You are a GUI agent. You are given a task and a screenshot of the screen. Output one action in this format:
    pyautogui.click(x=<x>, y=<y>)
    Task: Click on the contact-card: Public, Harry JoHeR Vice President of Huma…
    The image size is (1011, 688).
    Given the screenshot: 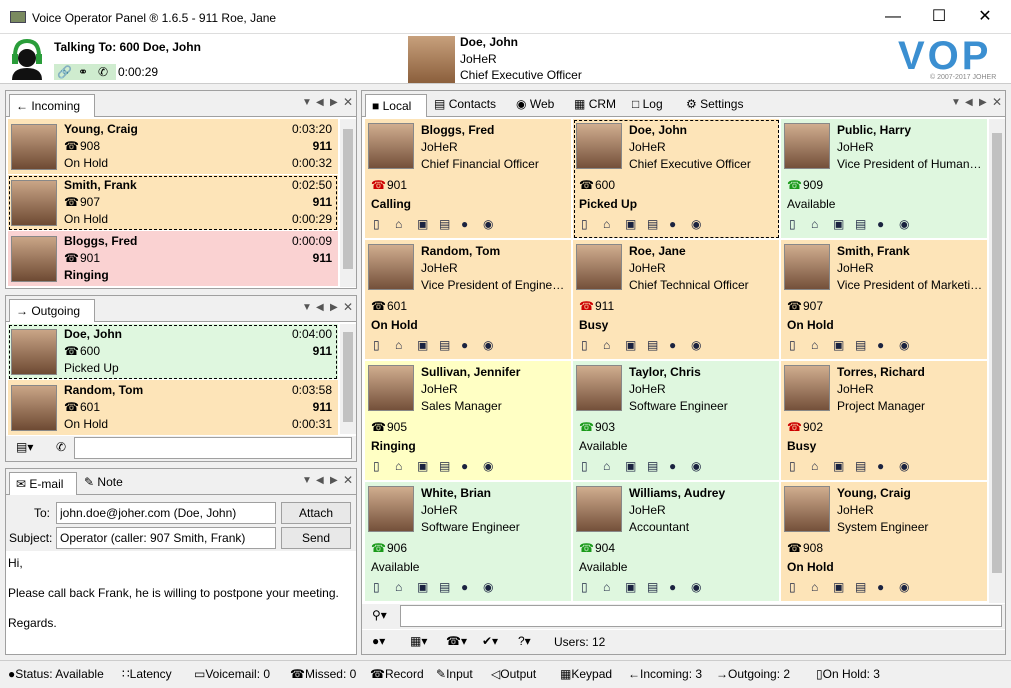 What is the action you would take?
    pyautogui.click(x=884, y=179)
    